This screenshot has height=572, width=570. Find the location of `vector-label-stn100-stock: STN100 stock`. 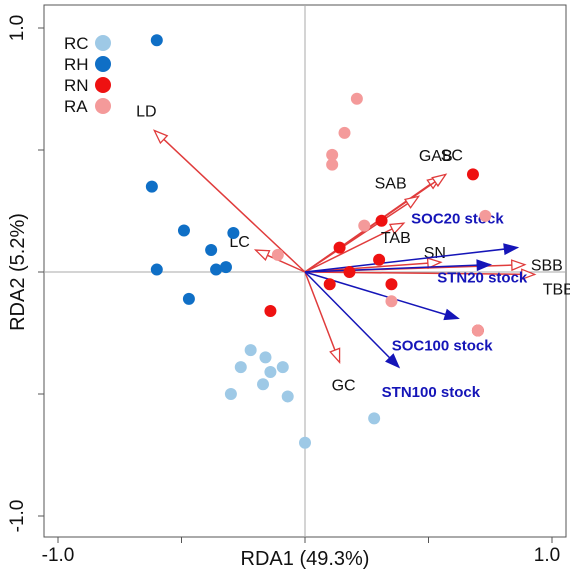

vector-label-stn100-stock: STN100 stock is located at coordinates (431, 392).